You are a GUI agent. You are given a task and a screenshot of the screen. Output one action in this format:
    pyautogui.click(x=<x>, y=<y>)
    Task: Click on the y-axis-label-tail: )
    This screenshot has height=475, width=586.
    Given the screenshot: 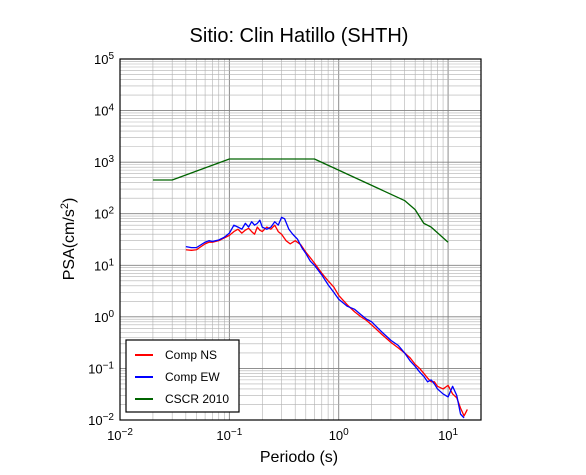 What is the action you would take?
    pyautogui.click(x=69, y=200)
    